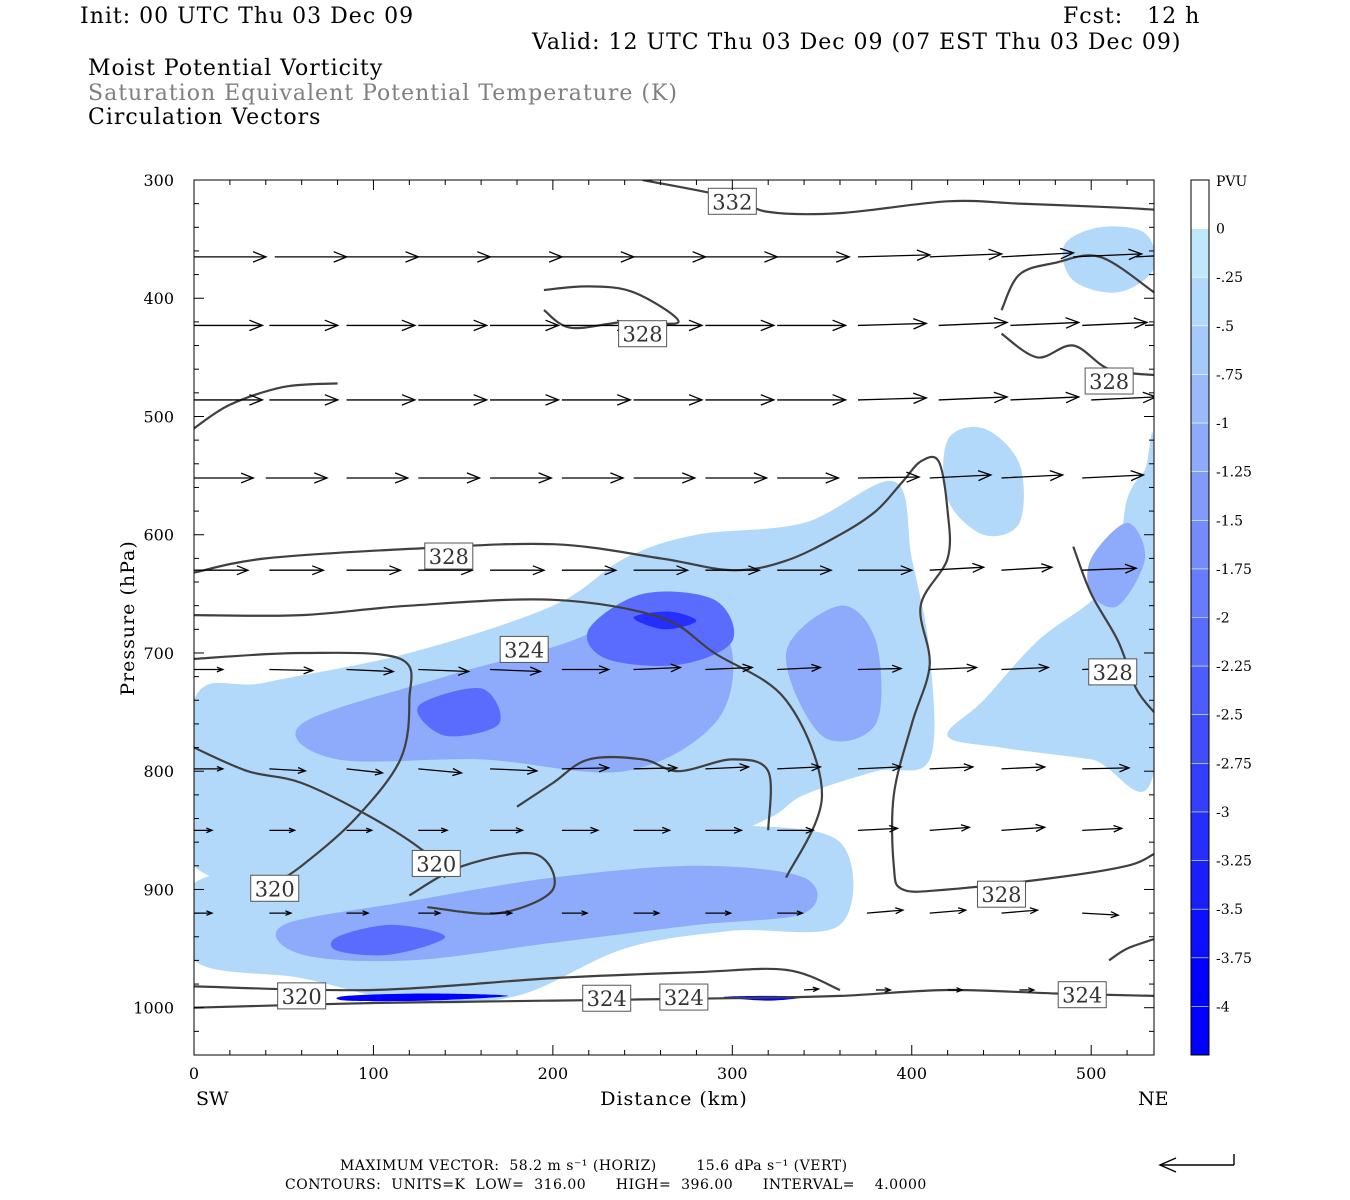 This screenshot has height=1200, width=1350. What do you see at coordinates (643, 334) in the screenshot?
I see `contour-label-1: 328` at bounding box center [643, 334].